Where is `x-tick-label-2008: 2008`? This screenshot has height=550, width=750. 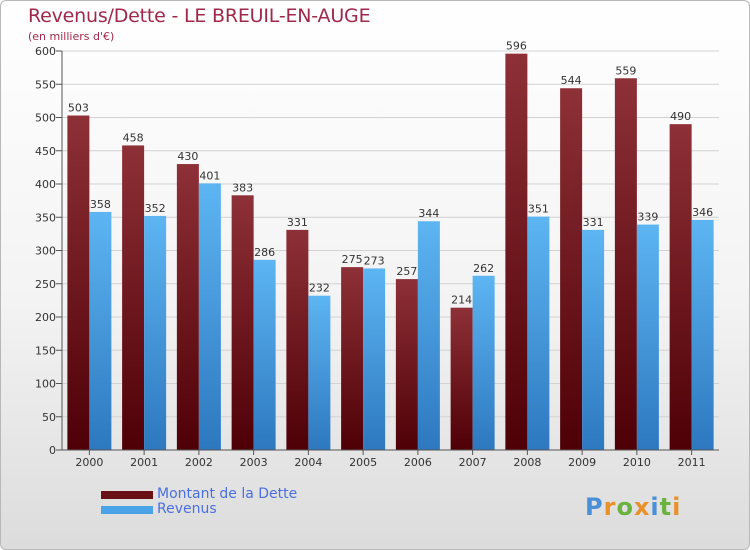 x-tick-label-2008: 2008 is located at coordinates (527, 462).